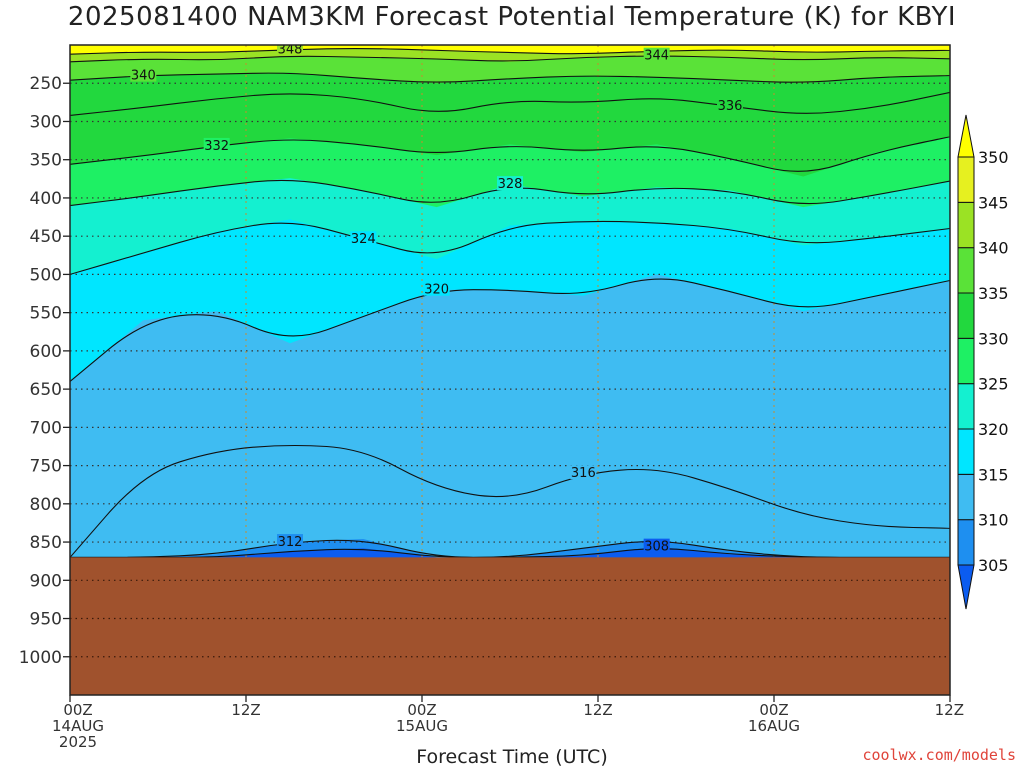  What do you see at coordinates (422, 726) in the screenshot?
I see `x-tick-label-24-1: 15AUG` at bounding box center [422, 726].